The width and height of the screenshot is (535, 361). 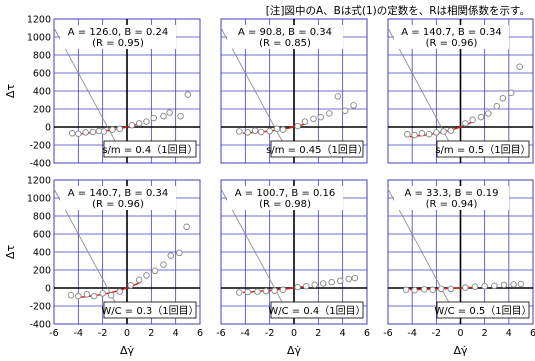 What do you see at coordinates (42, 235) in the screenshot?
I see `y-tick-label: 600` at bounding box center [42, 235].